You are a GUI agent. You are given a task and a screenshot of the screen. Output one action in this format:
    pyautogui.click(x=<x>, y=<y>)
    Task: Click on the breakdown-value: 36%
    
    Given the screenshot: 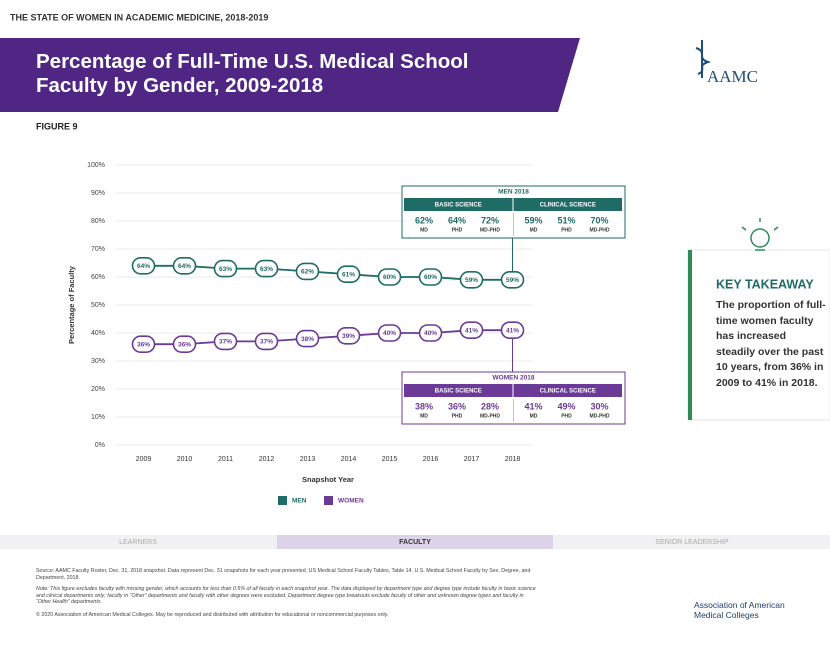 What is the action you would take?
    pyautogui.click(x=457, y=406)
    